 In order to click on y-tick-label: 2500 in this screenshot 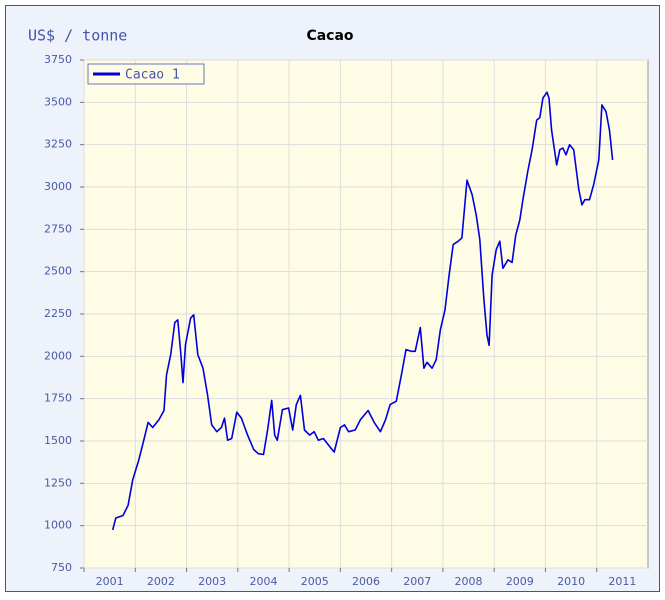, I will do `click(58, 271)`.